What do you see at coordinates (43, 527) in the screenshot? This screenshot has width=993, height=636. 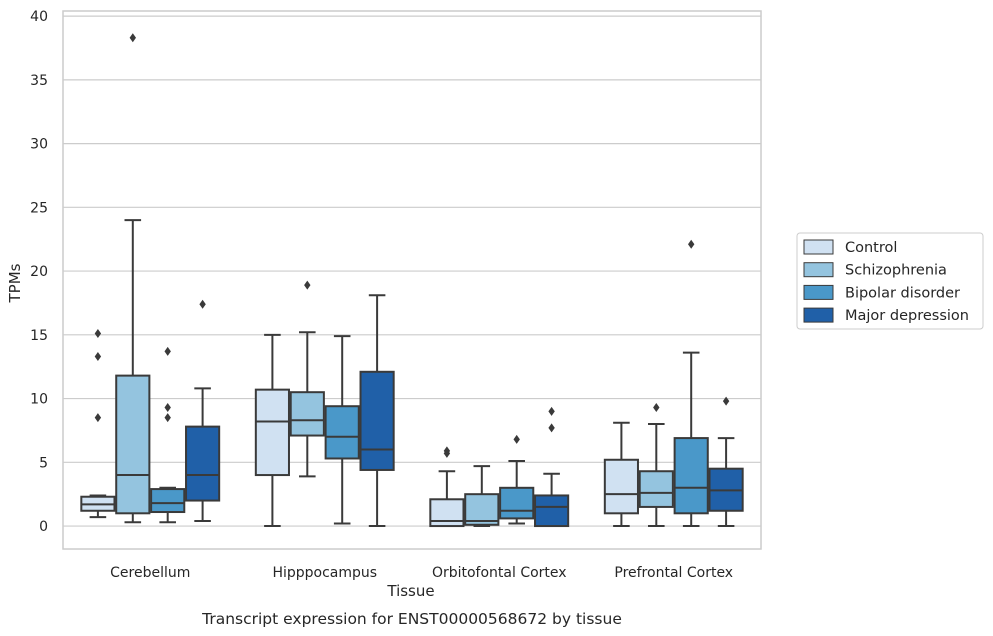 I see `y-tick-label: 0` at bounding box center [43, 527].